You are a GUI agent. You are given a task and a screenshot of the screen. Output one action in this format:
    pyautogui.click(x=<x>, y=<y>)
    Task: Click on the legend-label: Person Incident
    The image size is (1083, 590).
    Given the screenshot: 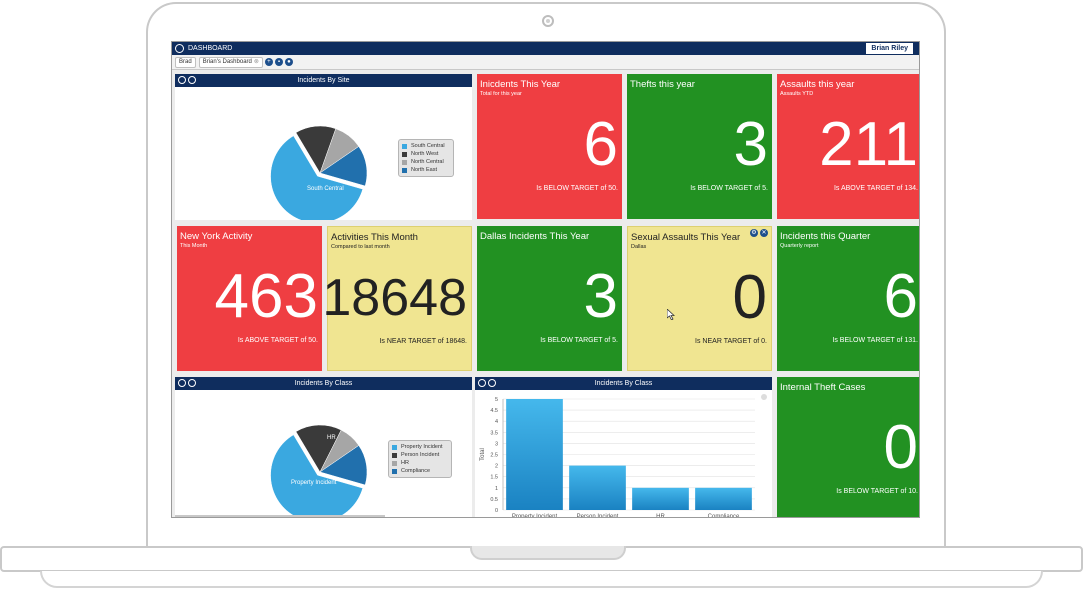 What is the action you would take?
    pyautogui.click(x=420, y=455)
    